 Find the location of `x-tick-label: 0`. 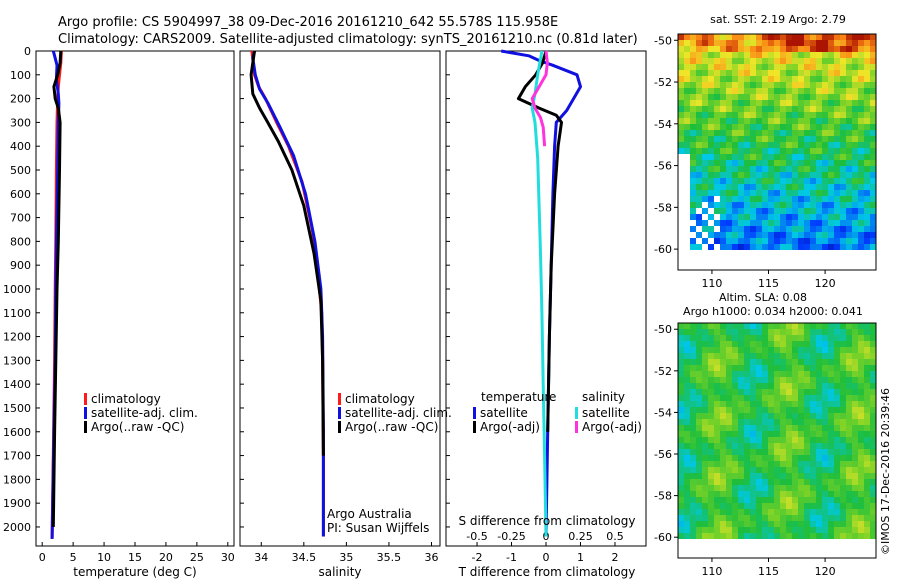

x-tick-label: 0 is located at coordinates (42, 557).